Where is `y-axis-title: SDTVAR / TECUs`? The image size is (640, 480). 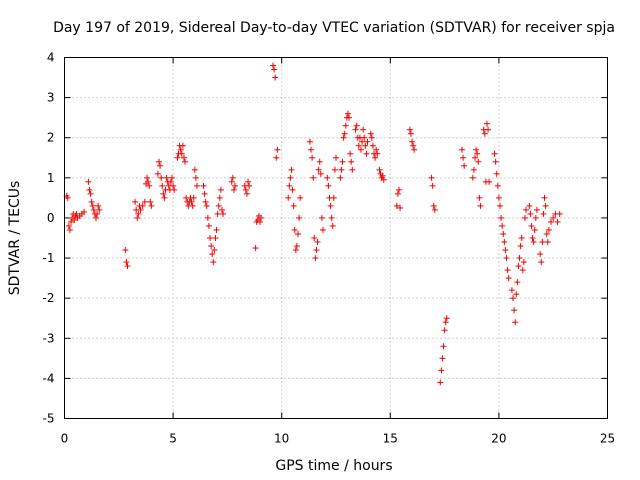 y-axis-title: SDTVAR / TECUs is located at coordinates (15, 238).